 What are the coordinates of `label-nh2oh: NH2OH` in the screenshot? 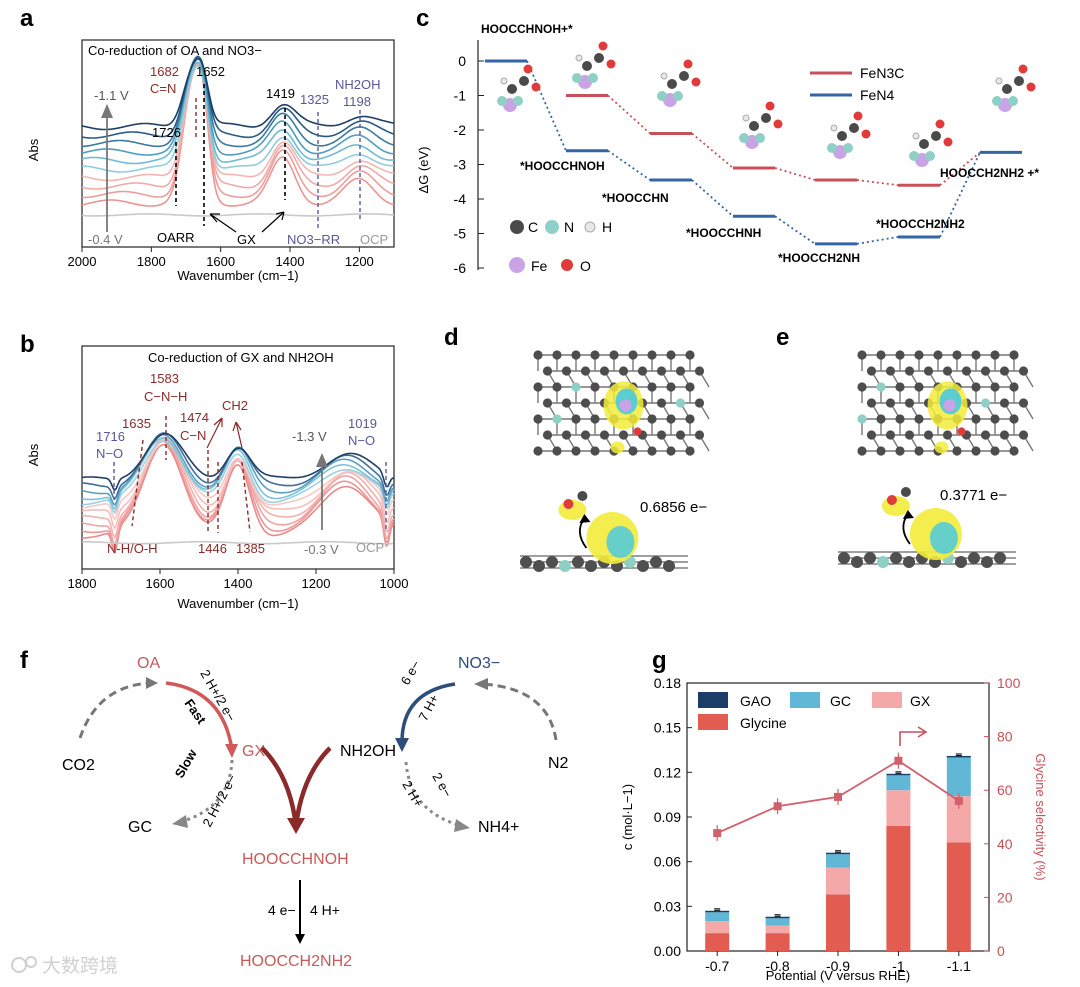 It's located at (368, 751).